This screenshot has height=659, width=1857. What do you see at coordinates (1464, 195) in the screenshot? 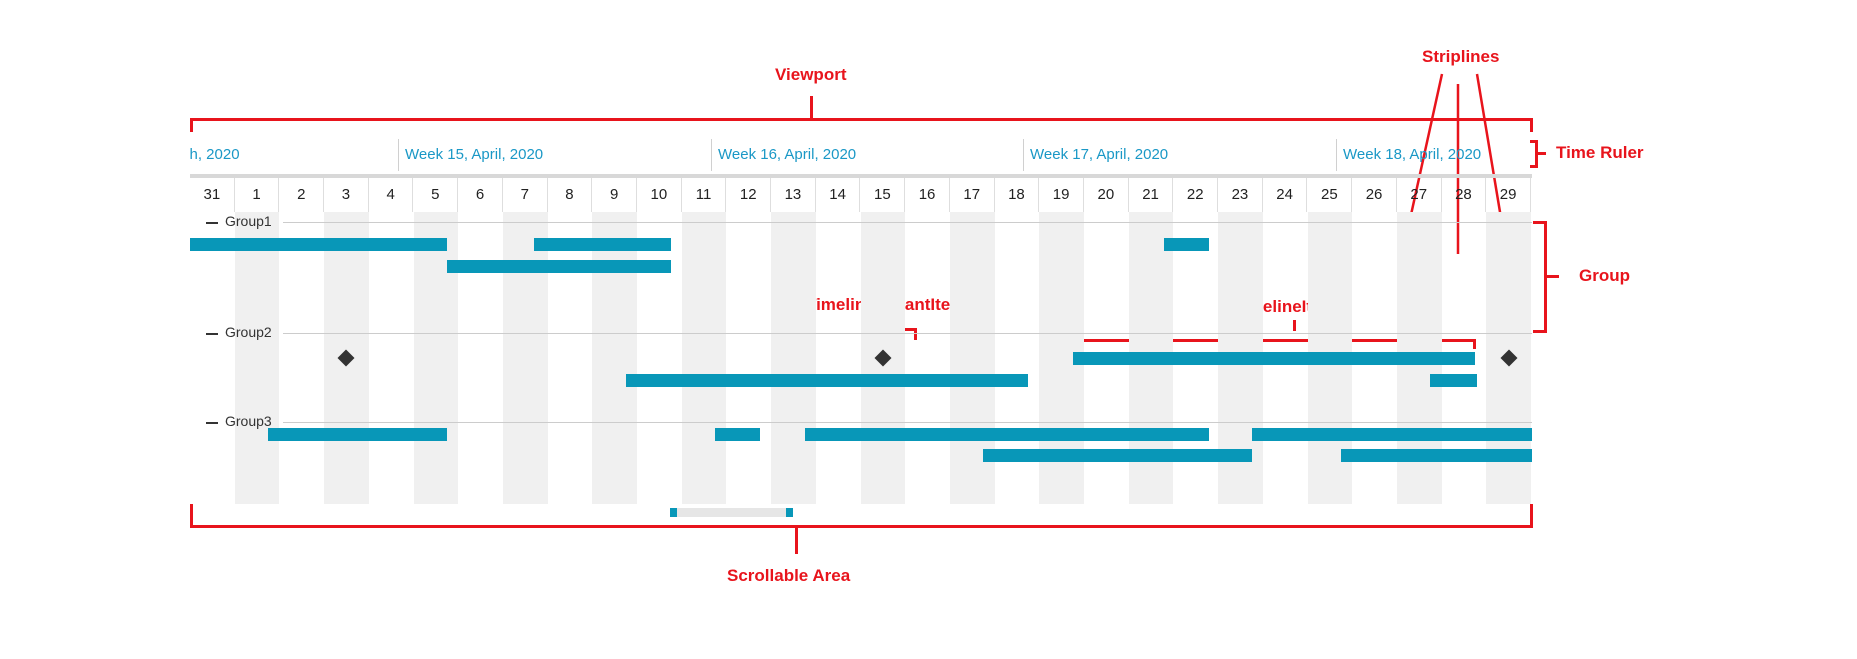
I see `day-cell: 28` at bounding box center [1464, 195].